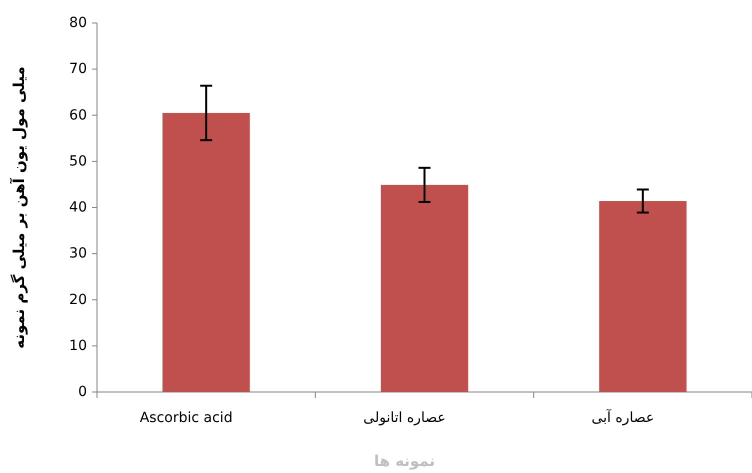  Describe the element at coordinates (78, 115) in the screenshot. I see `y-tick-label: 60` at that location.